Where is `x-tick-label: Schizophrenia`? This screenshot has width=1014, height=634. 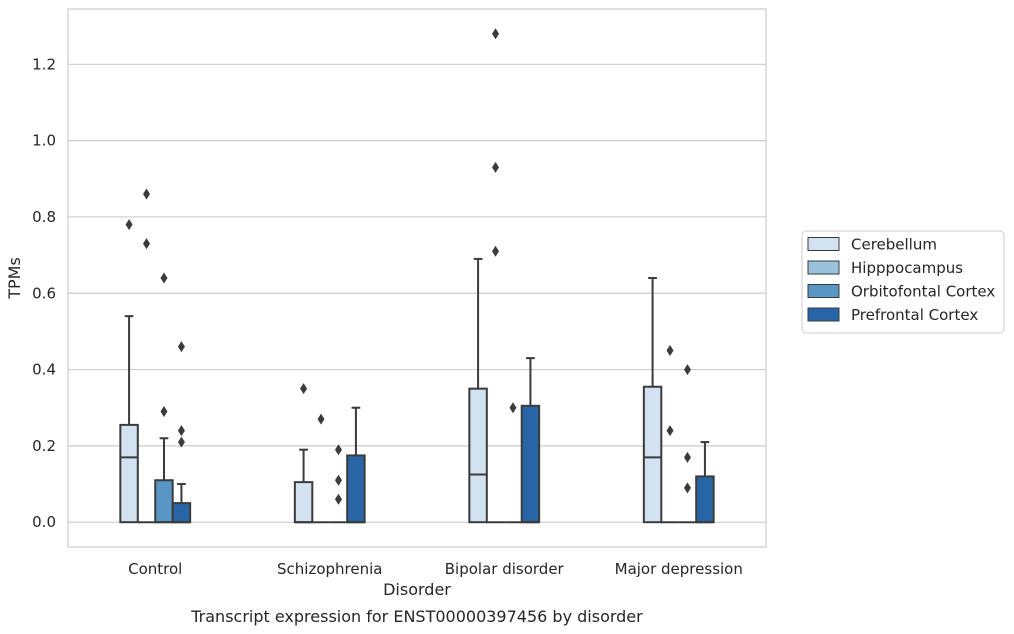 x-tick-label: Schizophrenia is located at coordinates (329, 569).